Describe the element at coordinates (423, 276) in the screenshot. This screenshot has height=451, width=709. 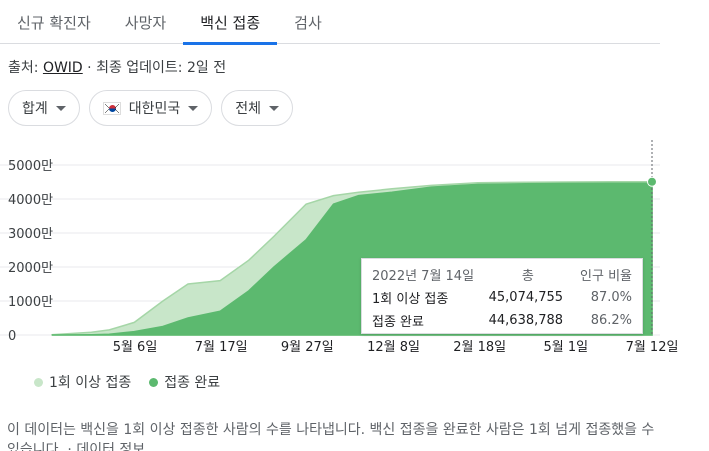
I see `tooltip-date: 2022년 7월 14일` at that location.